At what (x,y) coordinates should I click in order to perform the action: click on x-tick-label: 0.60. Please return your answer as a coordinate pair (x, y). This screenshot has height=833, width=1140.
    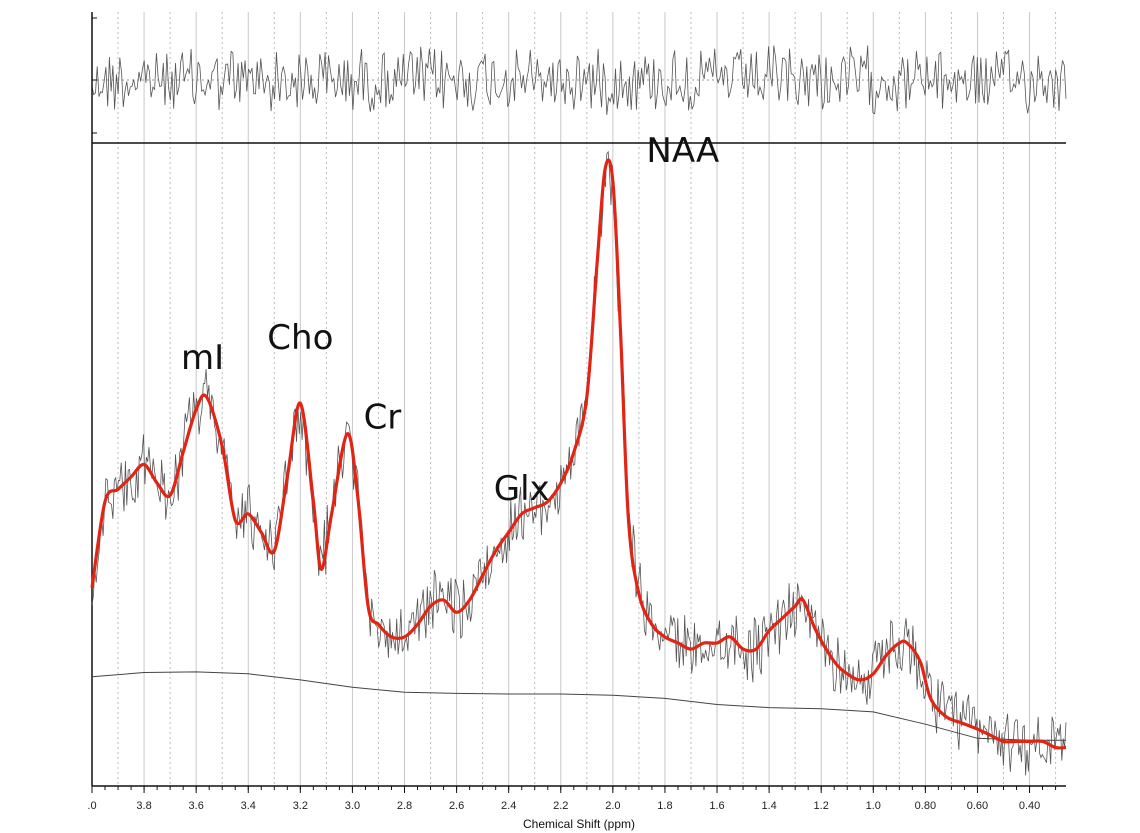
    Looking at the image, I should click on (977, 806).